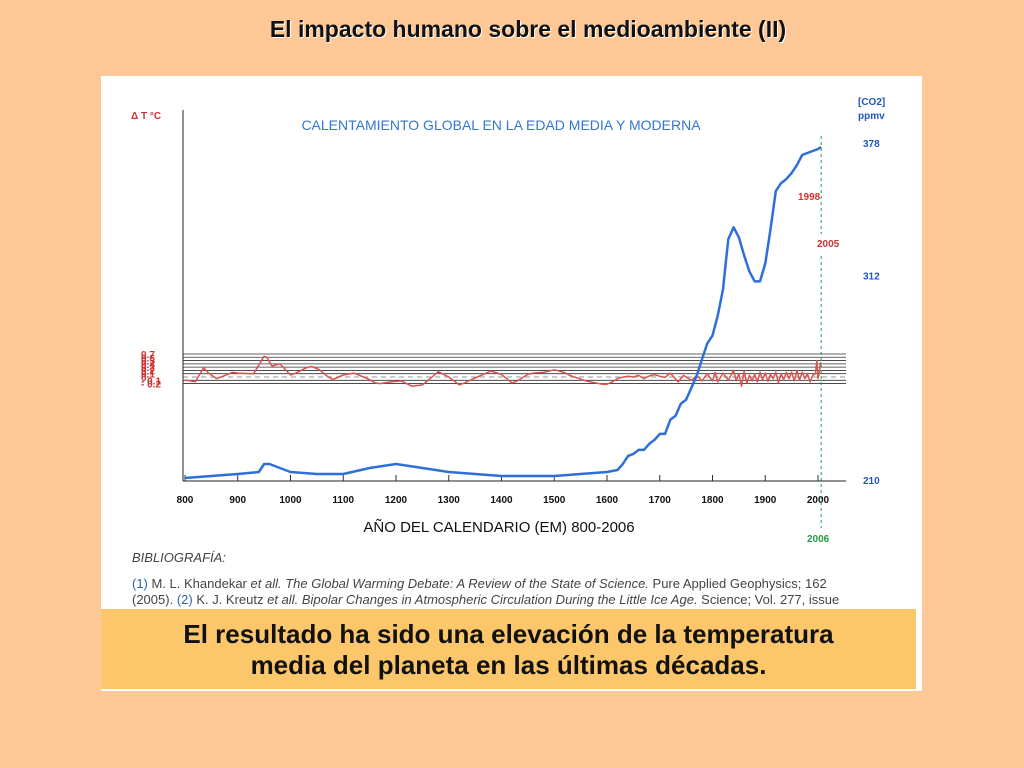 The width and height of the screenshot is (1024, 768). I want to click on x-tick-label: 1200, so click(396, 500).